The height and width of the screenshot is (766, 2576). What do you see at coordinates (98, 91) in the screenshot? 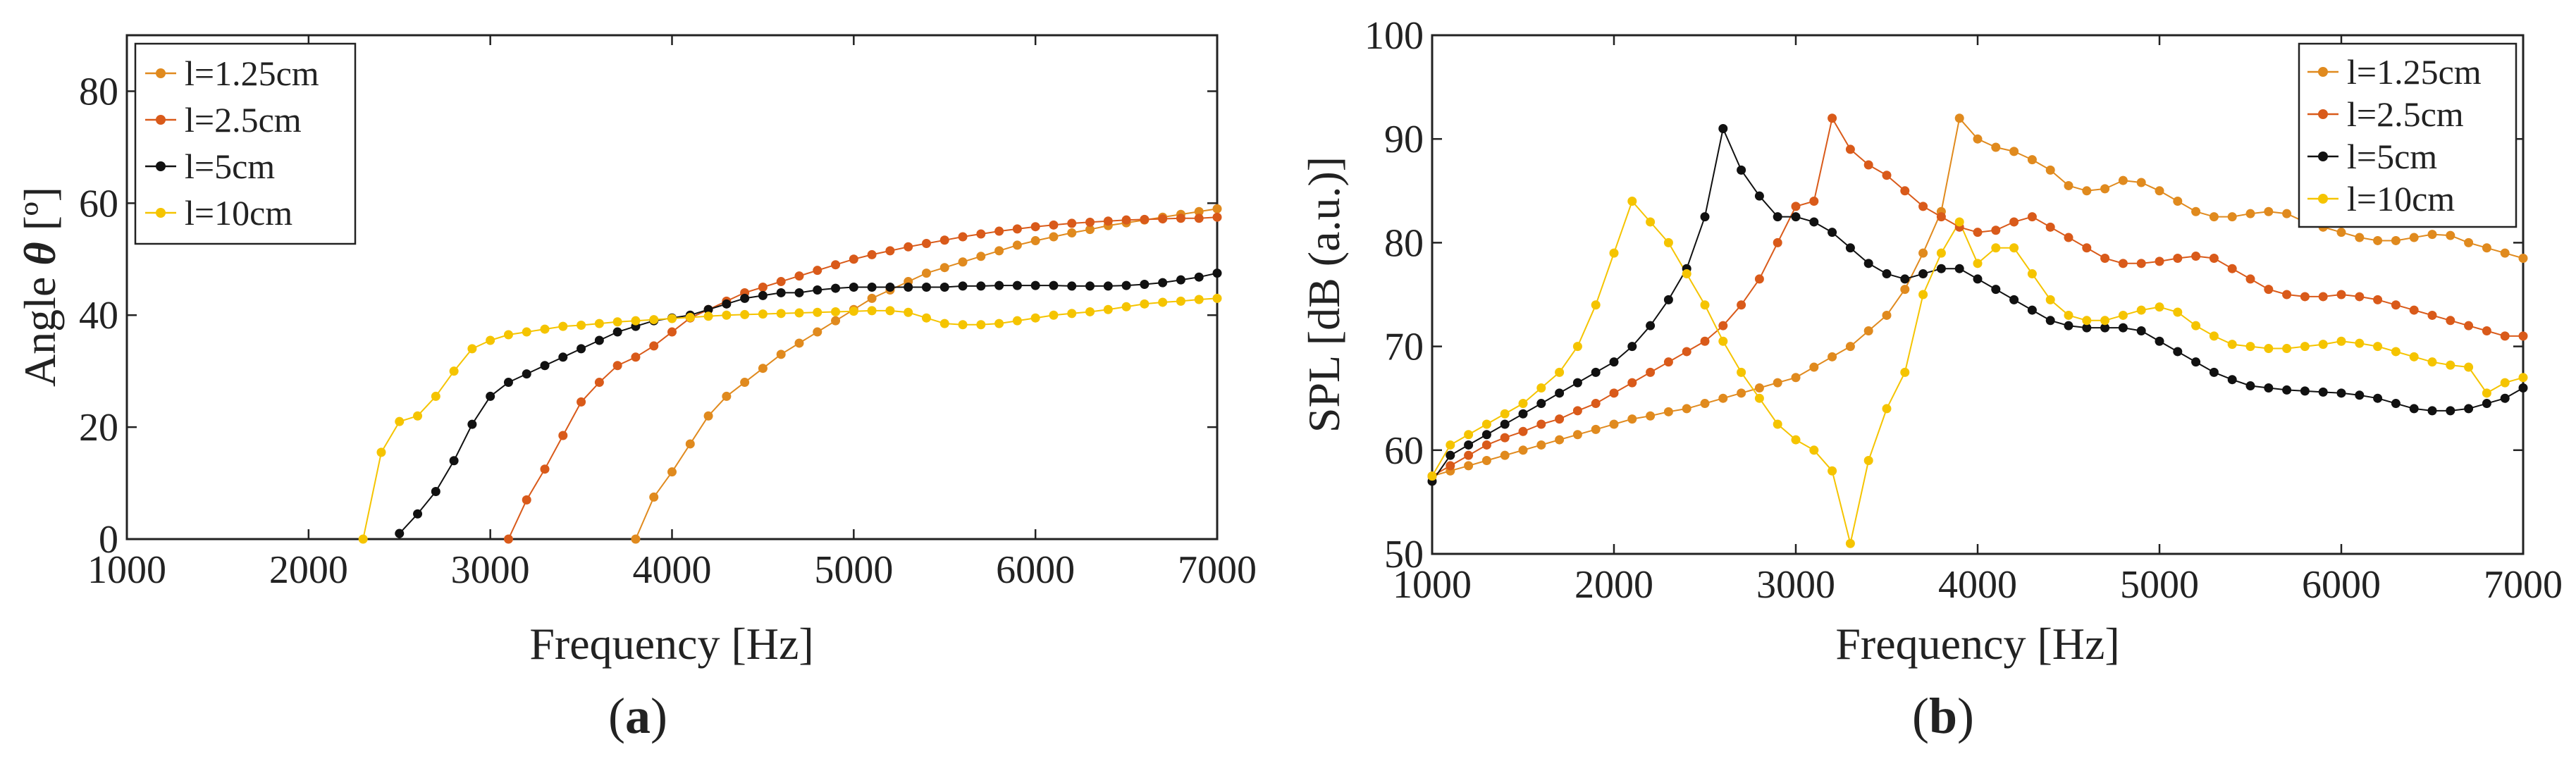
I see `y-tick-label: 80` at bounding box center [98, 91].